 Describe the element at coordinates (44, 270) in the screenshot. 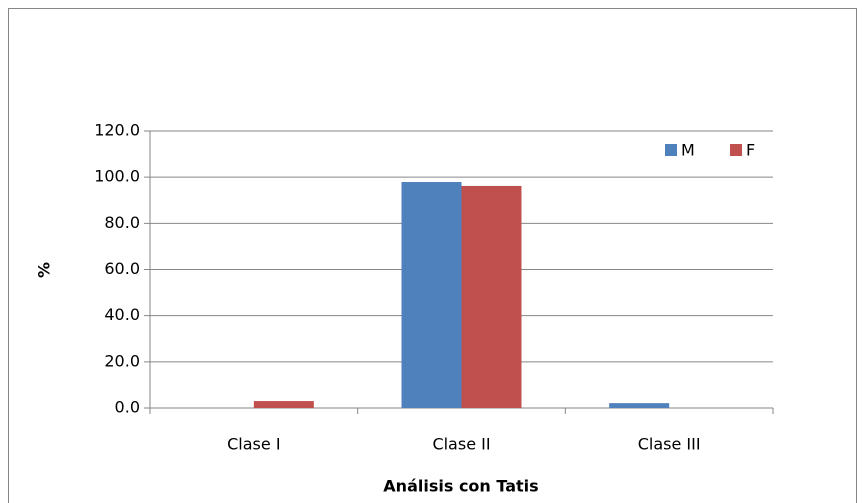

I see `y-axis-title: %` at that location.